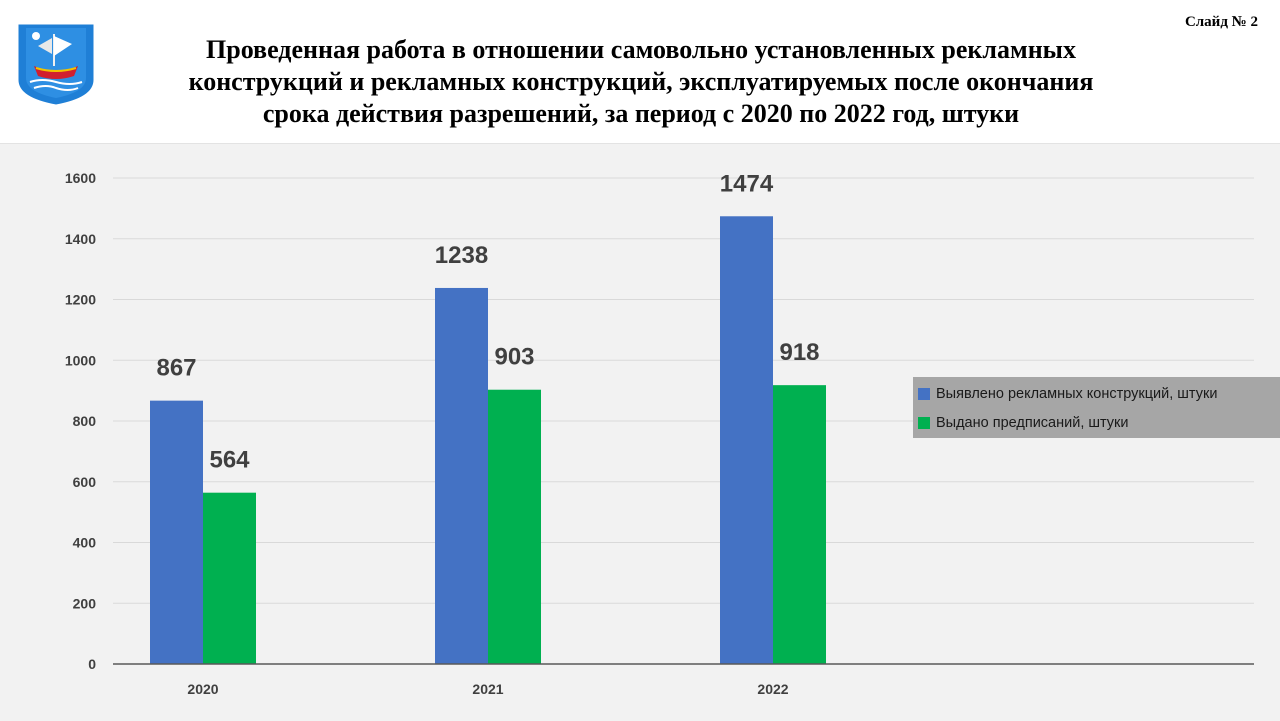 This screenshot has width=1280, height=721. I want to click on data-label: 918, so click(799, 352).